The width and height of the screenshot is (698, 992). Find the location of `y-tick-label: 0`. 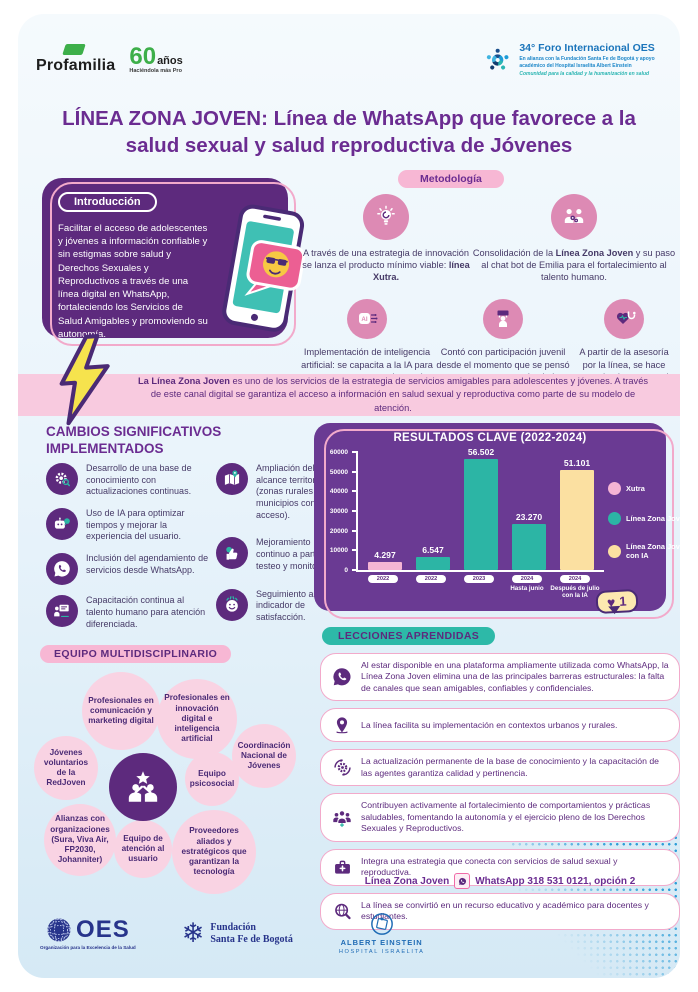

y-tick-label: 0 is located at coordinates (346, 570).